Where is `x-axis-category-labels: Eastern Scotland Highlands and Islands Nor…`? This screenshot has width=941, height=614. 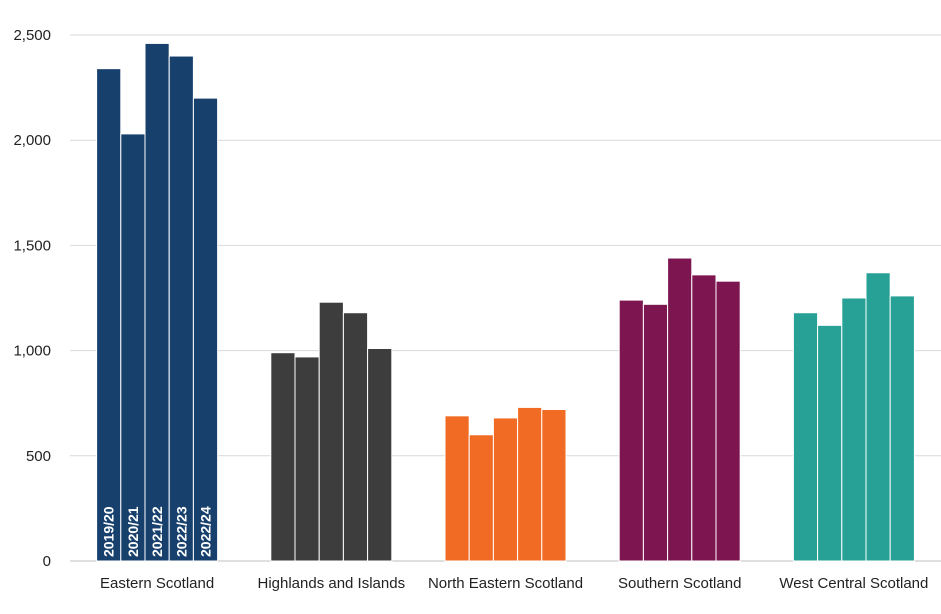
x-axis-category-labels: Eastern Scotland Highlands and Islands Nor… is located at coordinates (514, 583).